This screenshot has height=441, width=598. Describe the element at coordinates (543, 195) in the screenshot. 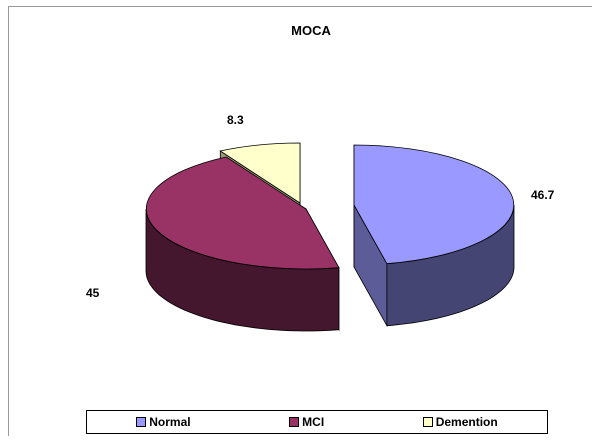

I see `data-label-normal: 46.7` at that location.